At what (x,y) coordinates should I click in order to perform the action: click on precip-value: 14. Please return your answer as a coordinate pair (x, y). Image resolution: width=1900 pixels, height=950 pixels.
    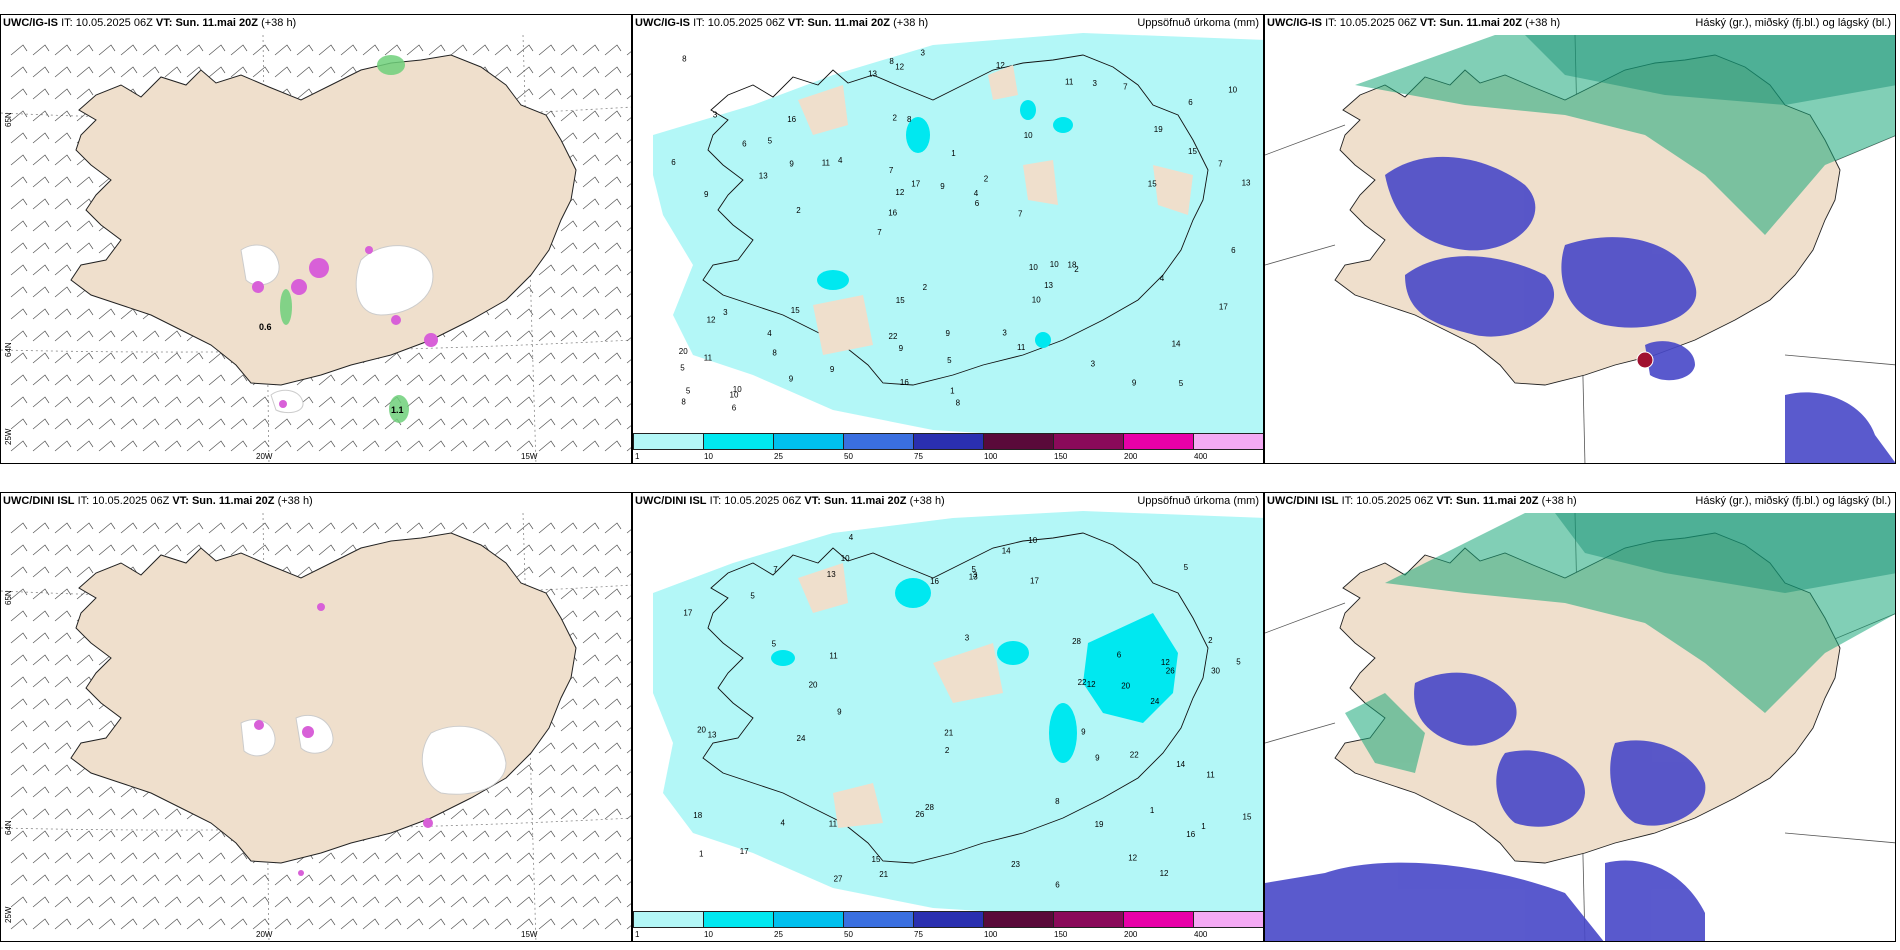
    Looking at the image, I should click on (1006, 551).